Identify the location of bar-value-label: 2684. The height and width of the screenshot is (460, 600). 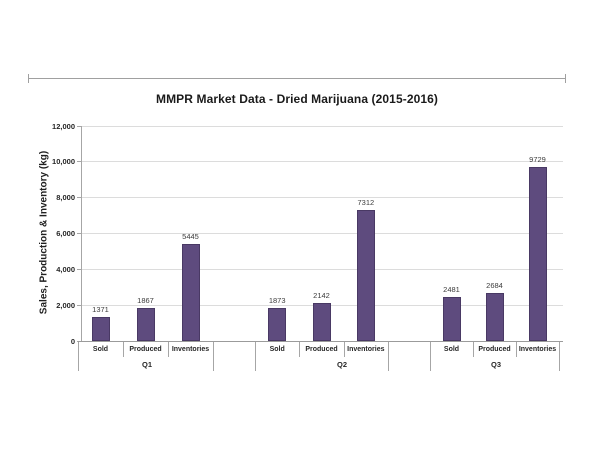
(494, 286).